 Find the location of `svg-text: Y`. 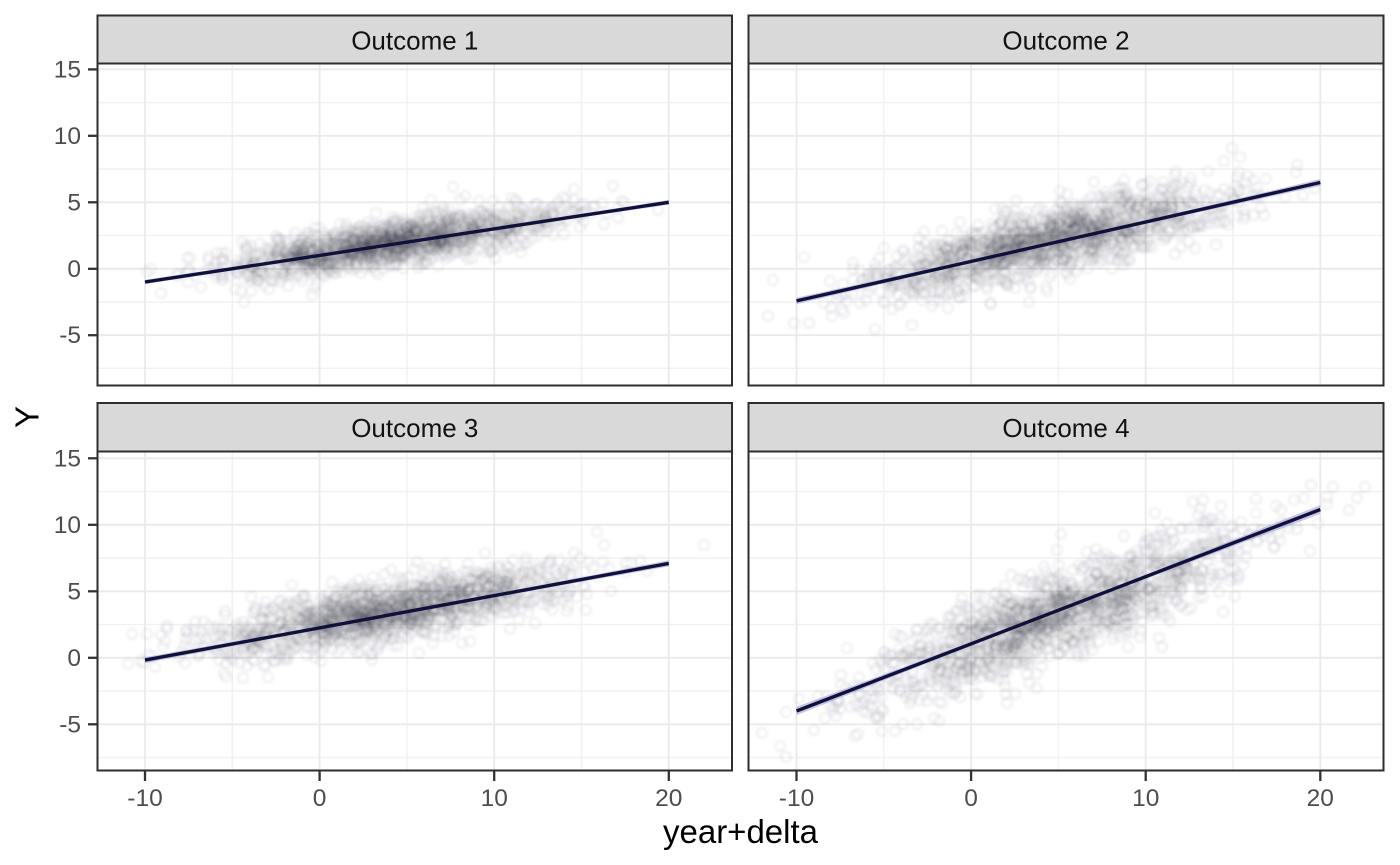

svg-text: Y is located at coordinates (27, 417).